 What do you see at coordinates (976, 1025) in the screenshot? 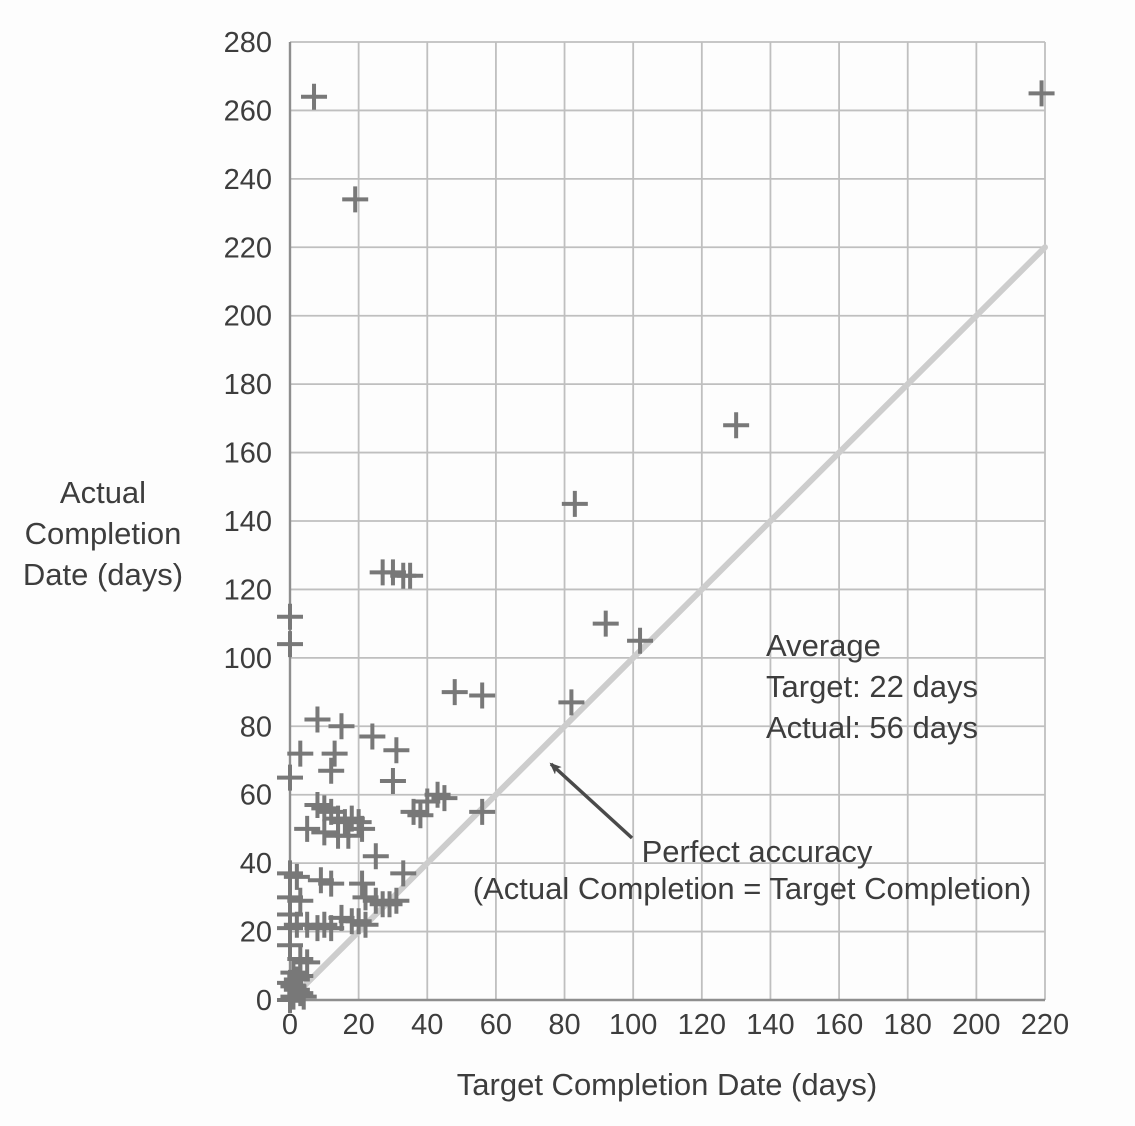
I see `x-tick-label: 200` at bounding box center [976, 1025].